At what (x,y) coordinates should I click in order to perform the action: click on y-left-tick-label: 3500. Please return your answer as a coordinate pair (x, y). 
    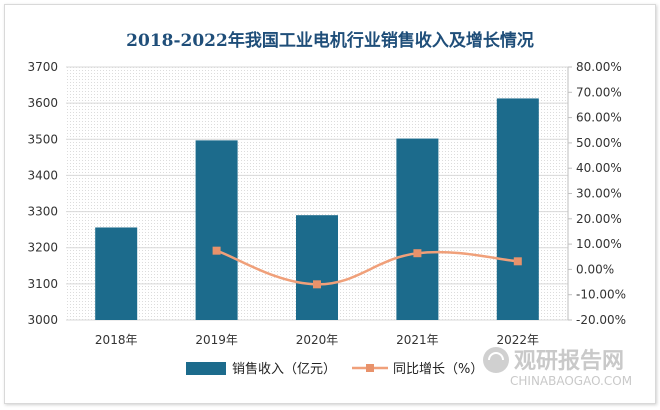
    Looking at the image, I should click on (42, 139).